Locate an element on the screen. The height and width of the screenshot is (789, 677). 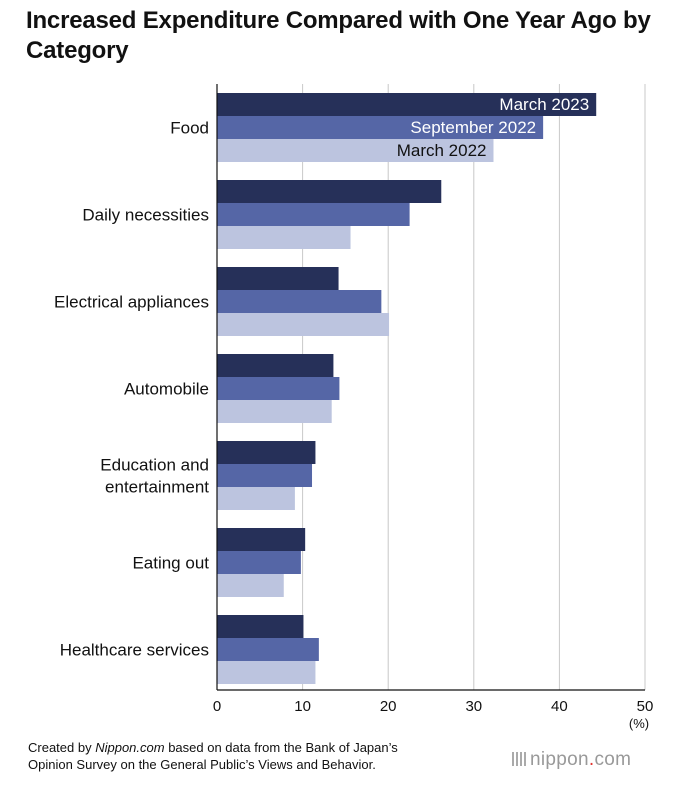
category-label: entertainment is located at coordinates (157, 487).